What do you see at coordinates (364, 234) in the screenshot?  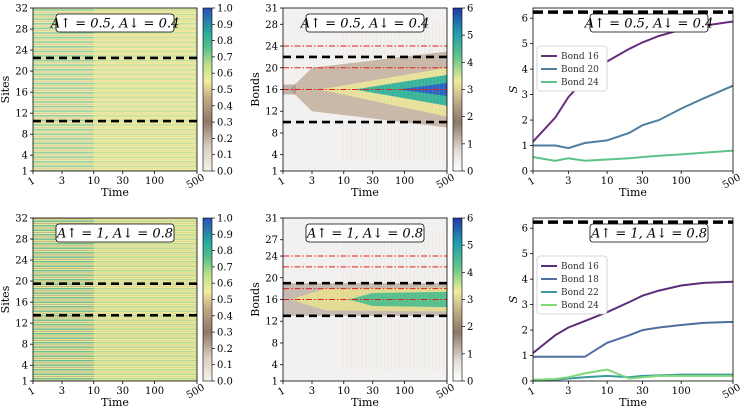 I see `annotation-text: A↑ = 1, A↓ = 0.8` at bounding box center [364, 234].